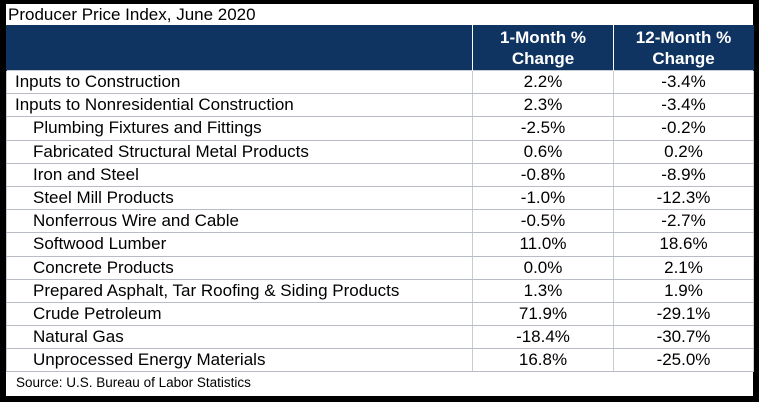  I want to click on one-month-value: 16.8%, so click(543, 360).